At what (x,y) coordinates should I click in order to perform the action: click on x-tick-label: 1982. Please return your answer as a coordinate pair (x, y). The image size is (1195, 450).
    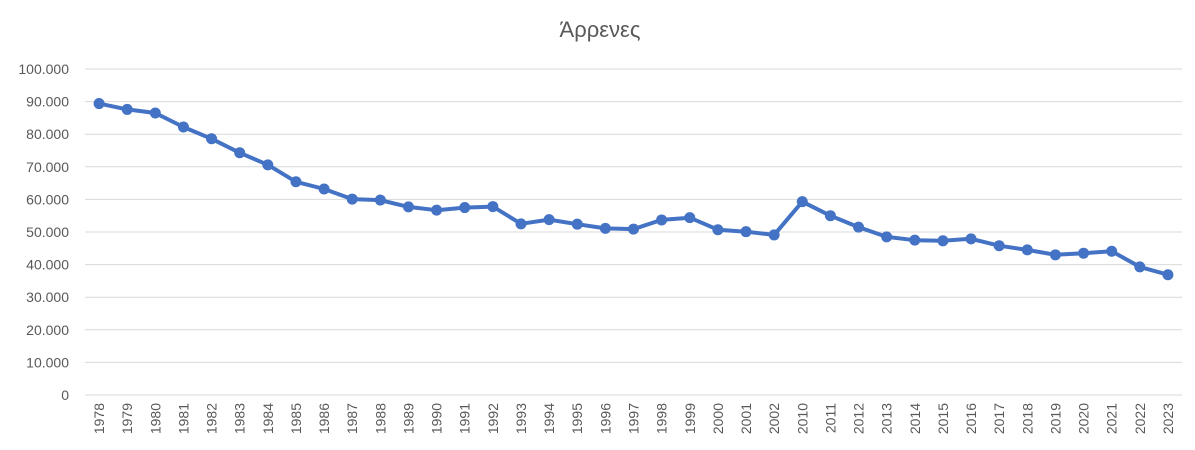
    Looking at the image, I should click on (212, 418).